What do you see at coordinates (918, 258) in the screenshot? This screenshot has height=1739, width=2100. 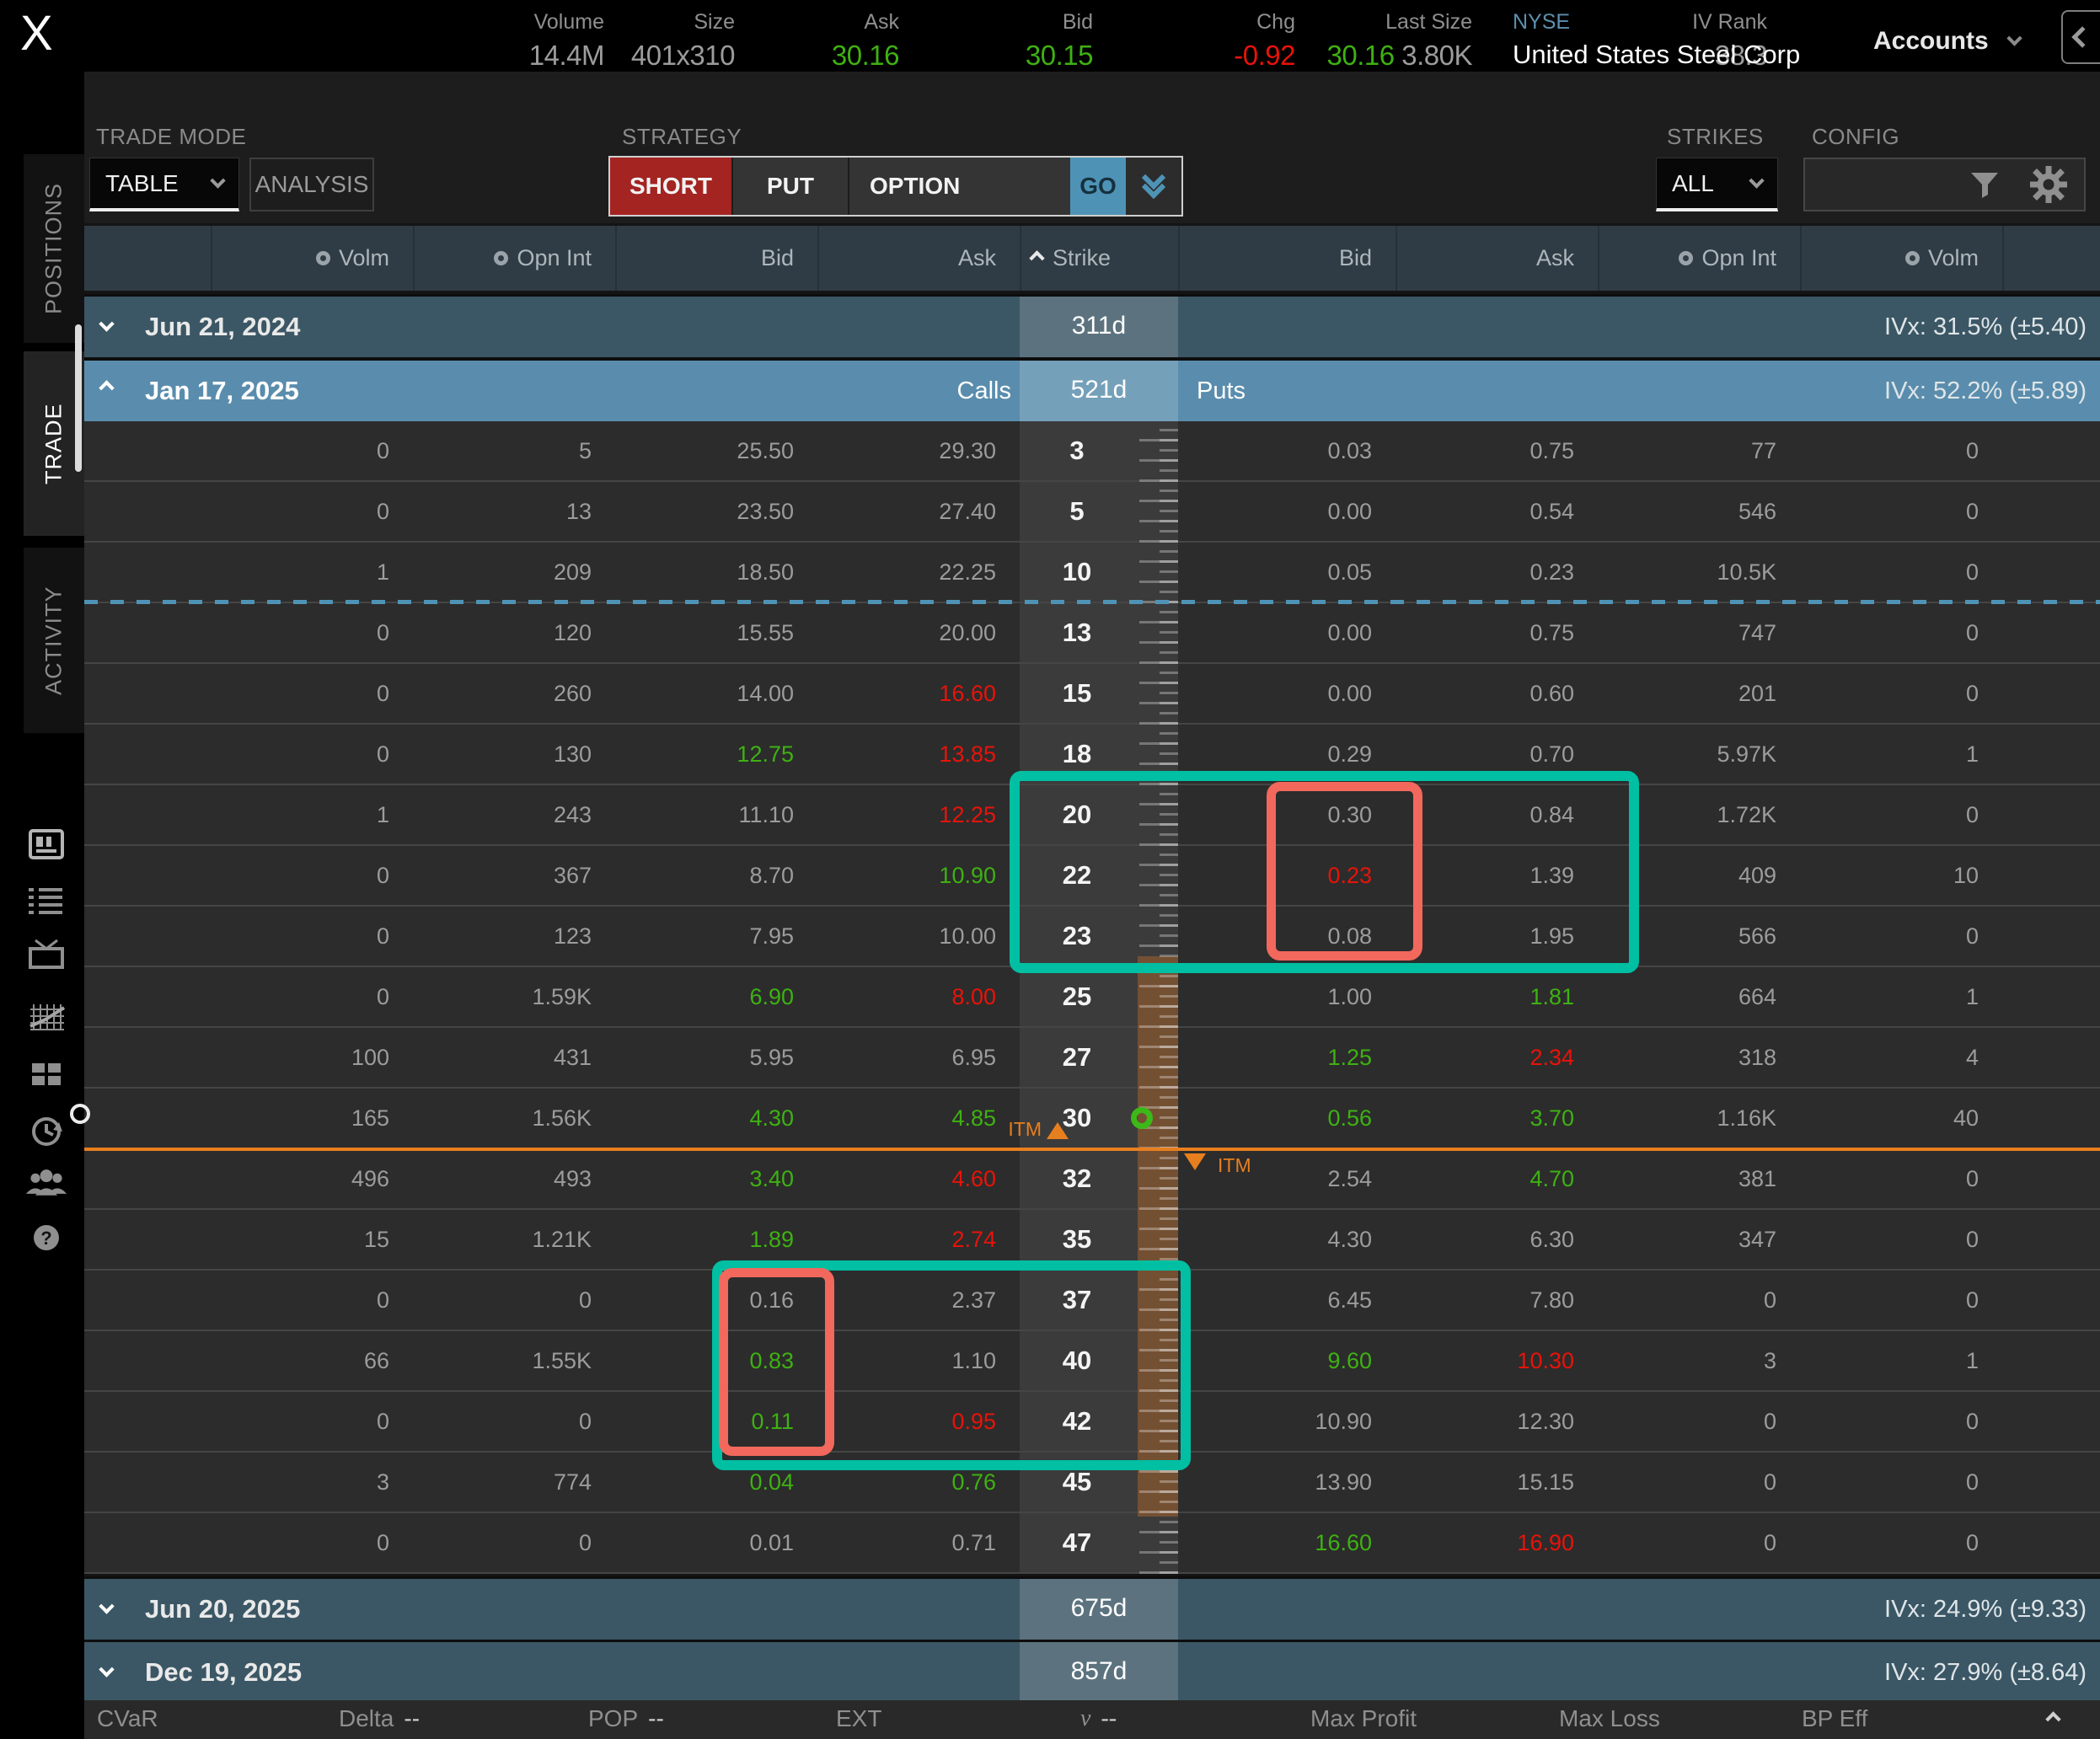 I see `header-call-ask: Ask` at bounding box center [918, 258].